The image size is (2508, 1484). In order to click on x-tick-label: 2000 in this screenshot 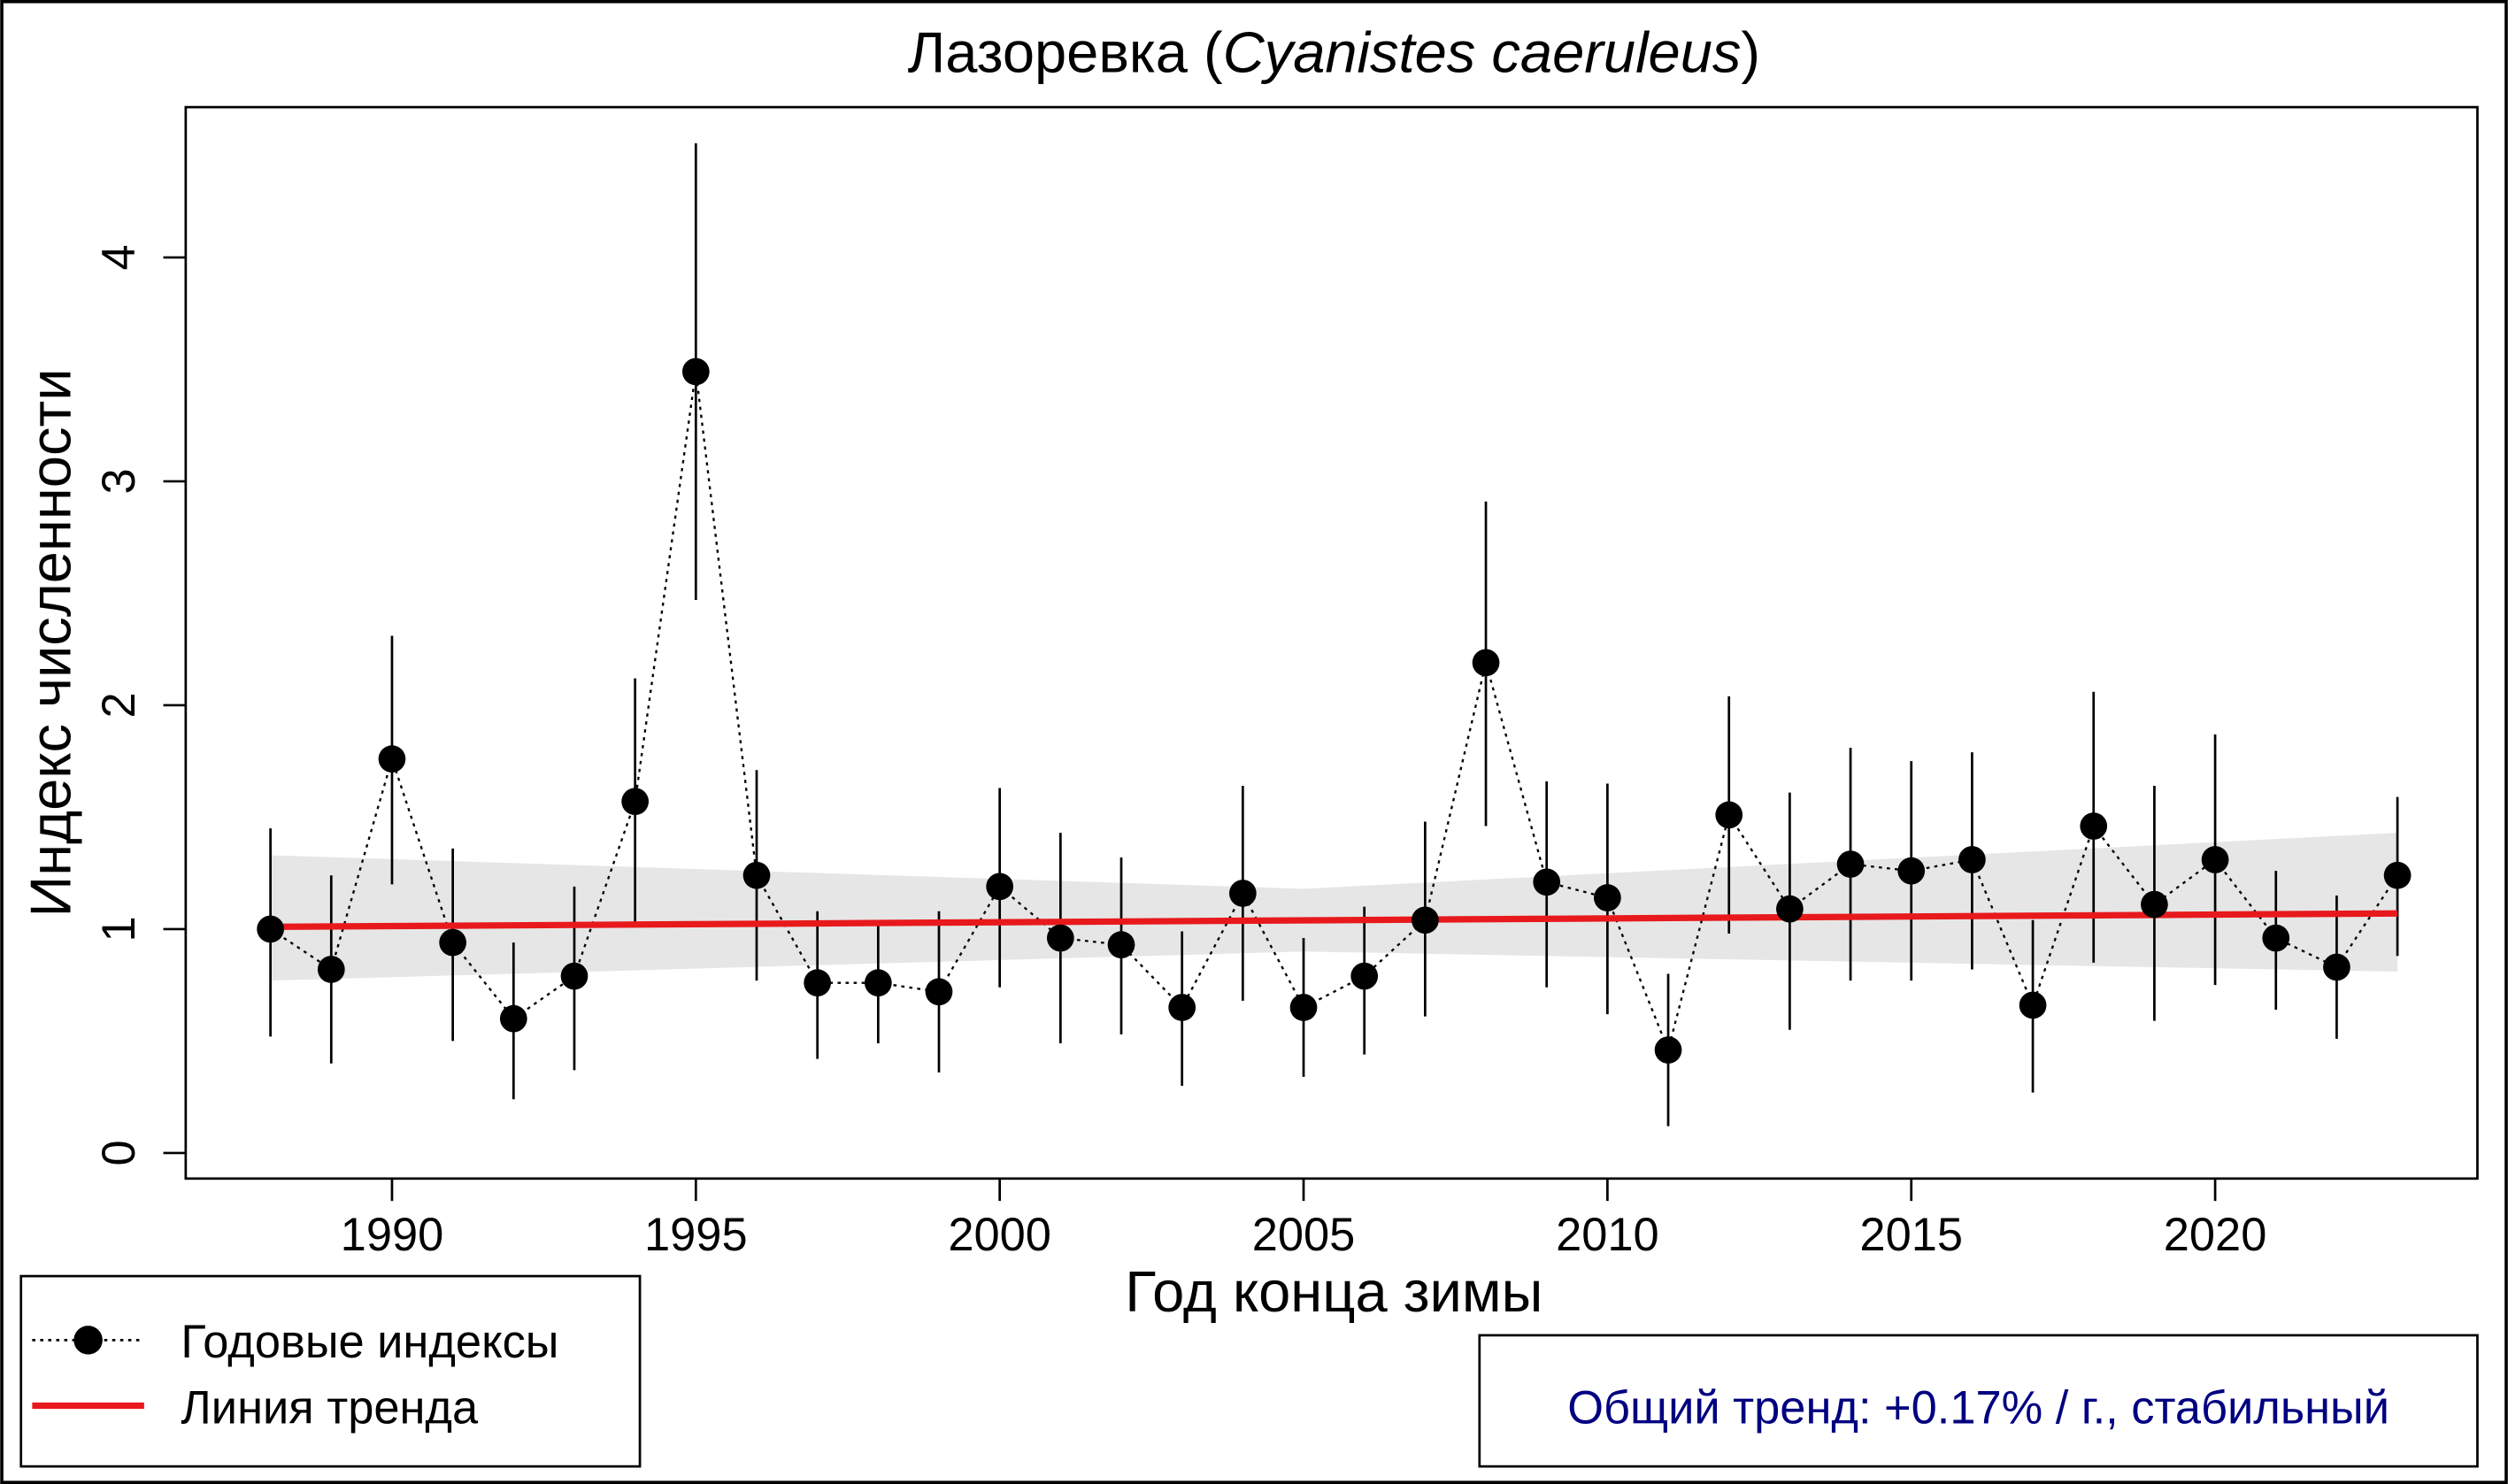, I will do `click(999, 1235)`.